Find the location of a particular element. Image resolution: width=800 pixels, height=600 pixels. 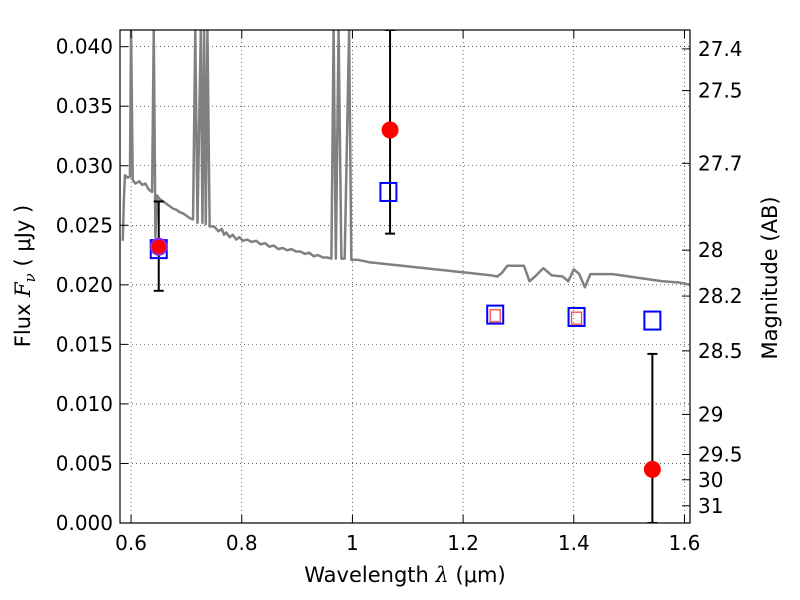

y-tick-label: 0.000 is located at coordinates (84, 523).